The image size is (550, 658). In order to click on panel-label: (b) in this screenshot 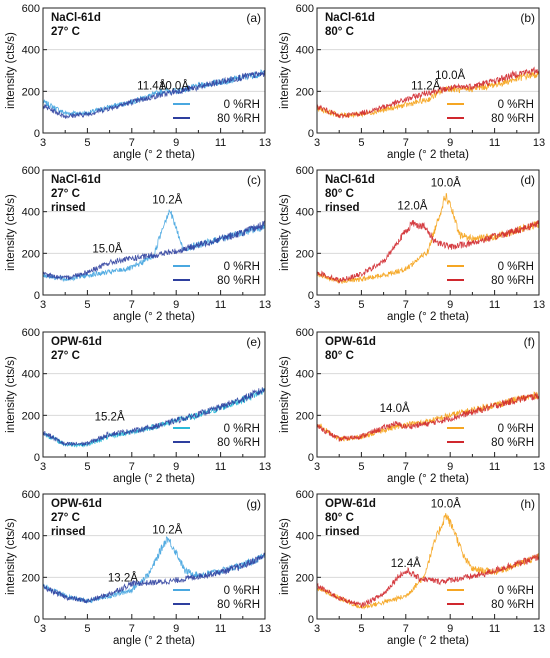, I will do `click(527, 18)`.